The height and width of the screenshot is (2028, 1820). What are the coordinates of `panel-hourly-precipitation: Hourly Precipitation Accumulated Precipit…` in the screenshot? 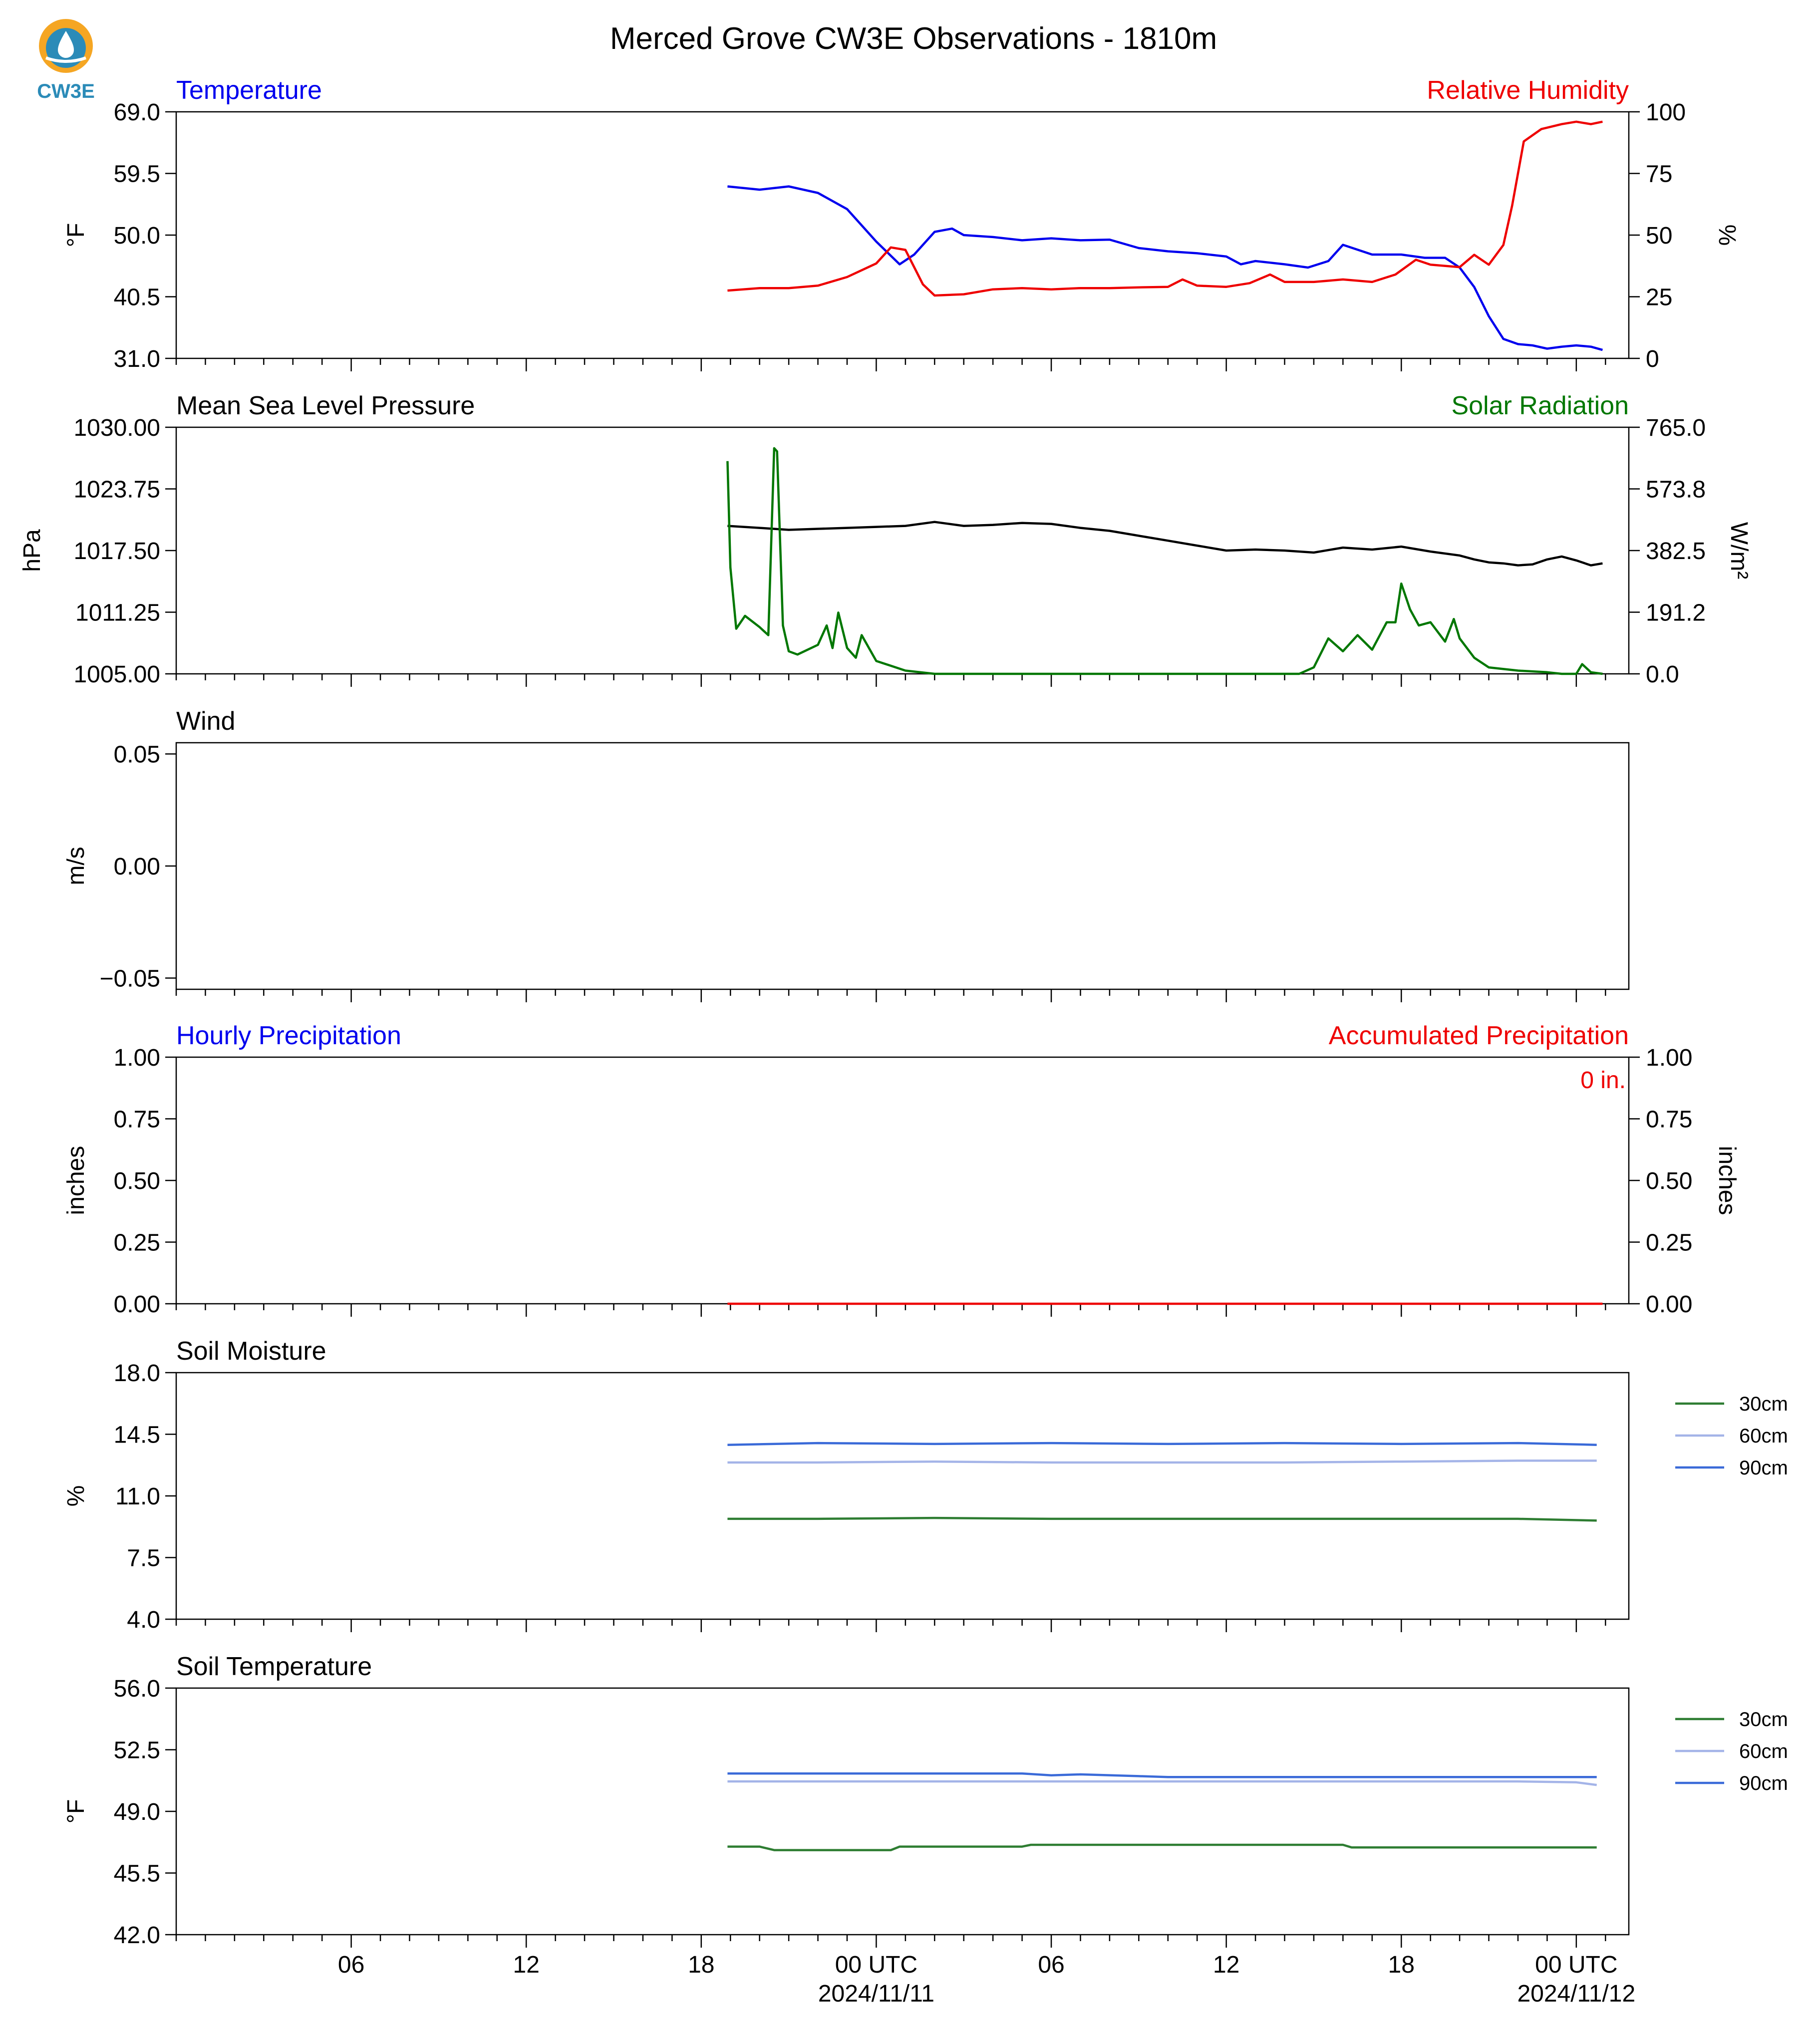 It's located at (901, 1169).